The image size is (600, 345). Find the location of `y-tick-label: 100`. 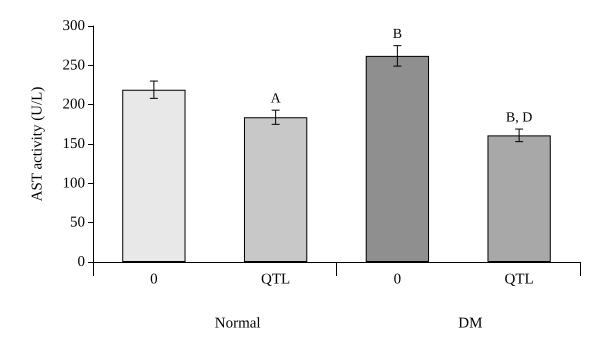

y-tick-label: 100 is located at coordinates (73, 183).